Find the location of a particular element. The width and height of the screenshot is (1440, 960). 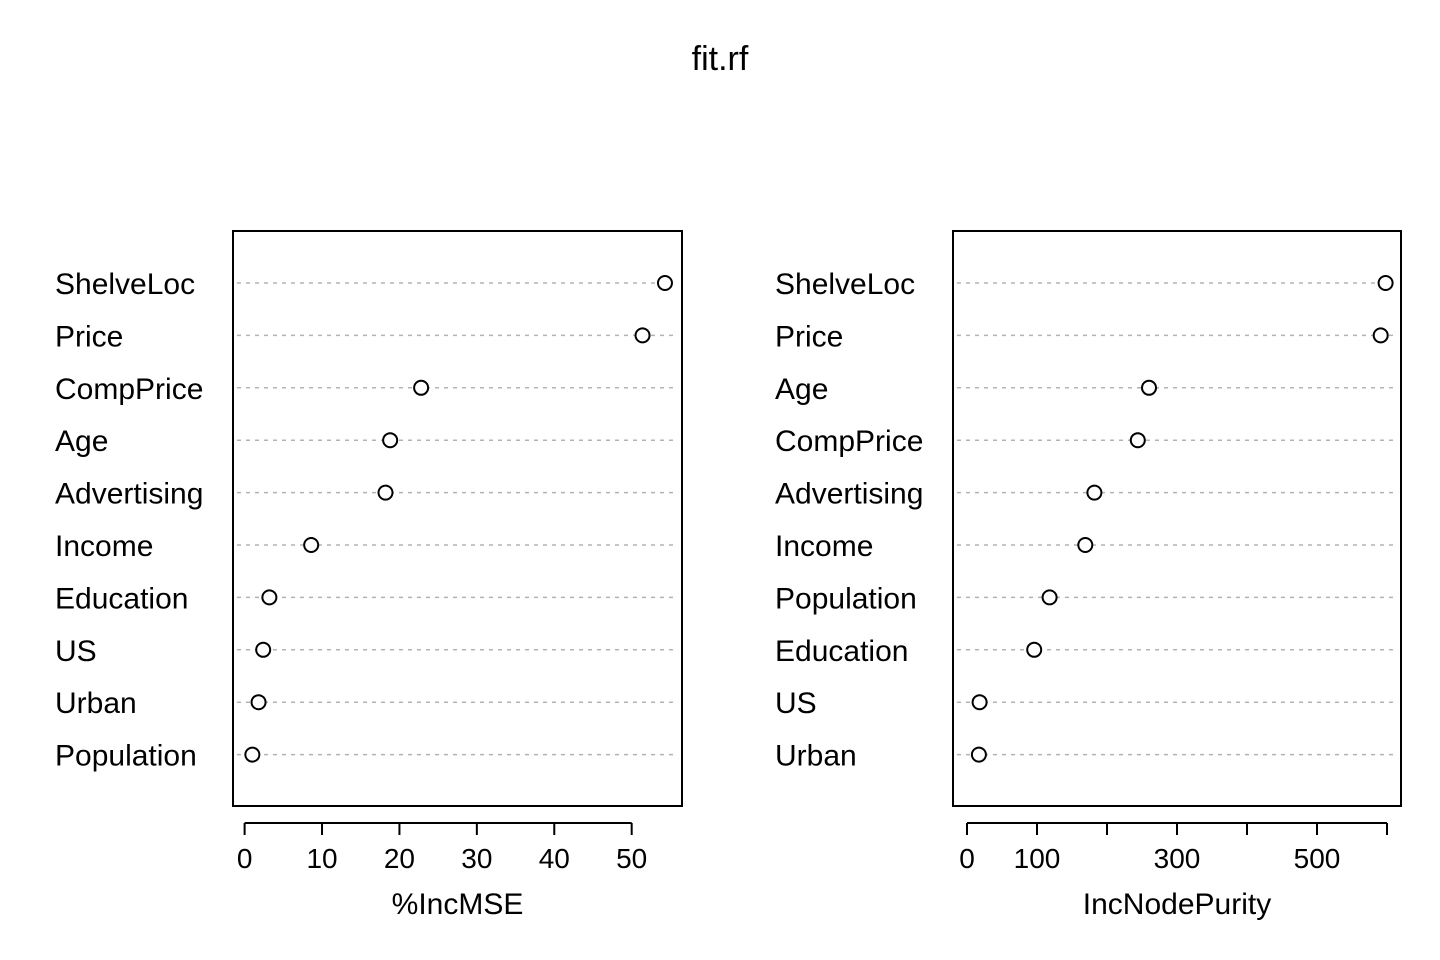

x-tick-label: 10 is located at coordinates (321, 858).